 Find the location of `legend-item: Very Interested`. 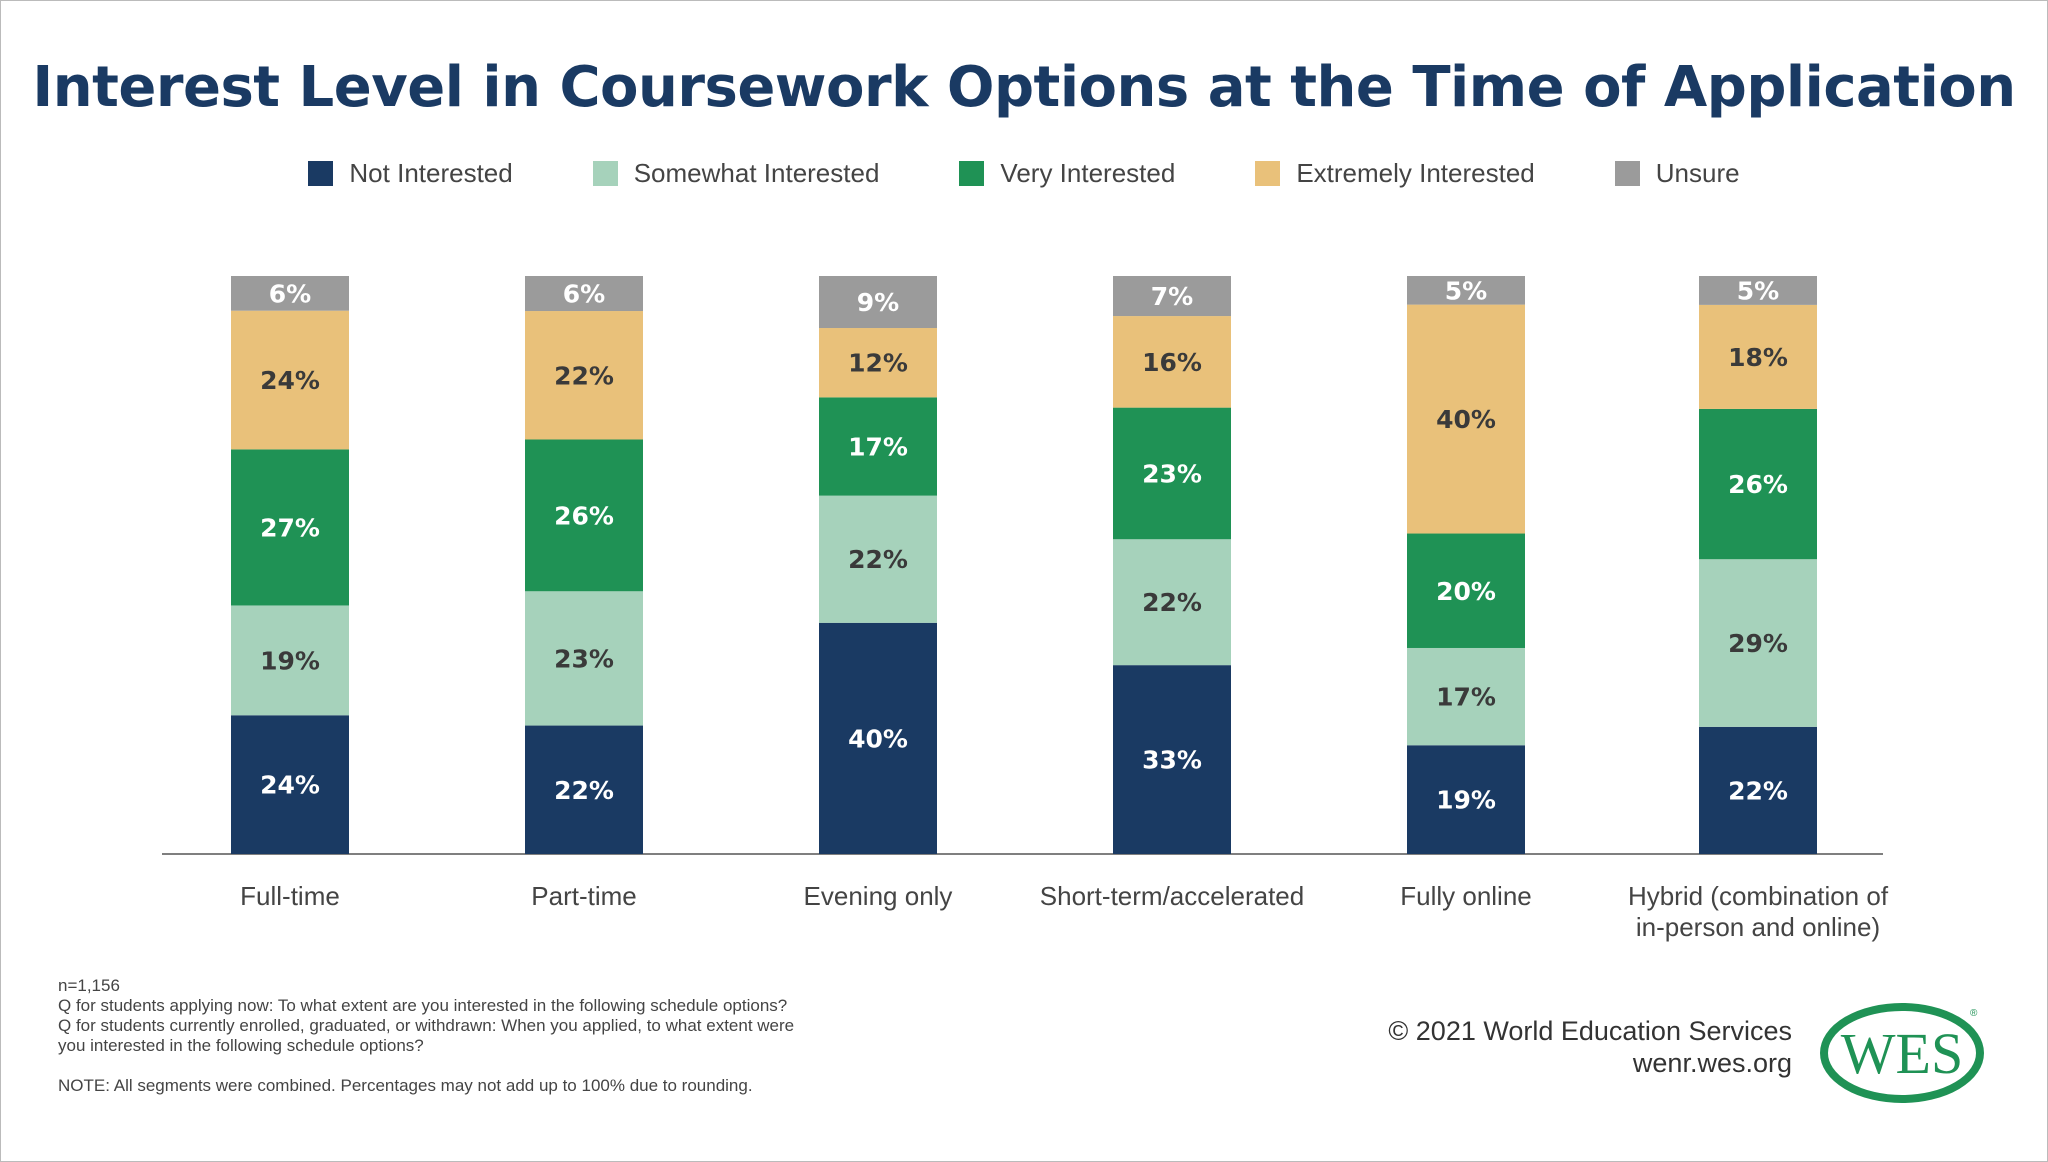

legend-item: Very Interested is located at coordinates (1067, 173).